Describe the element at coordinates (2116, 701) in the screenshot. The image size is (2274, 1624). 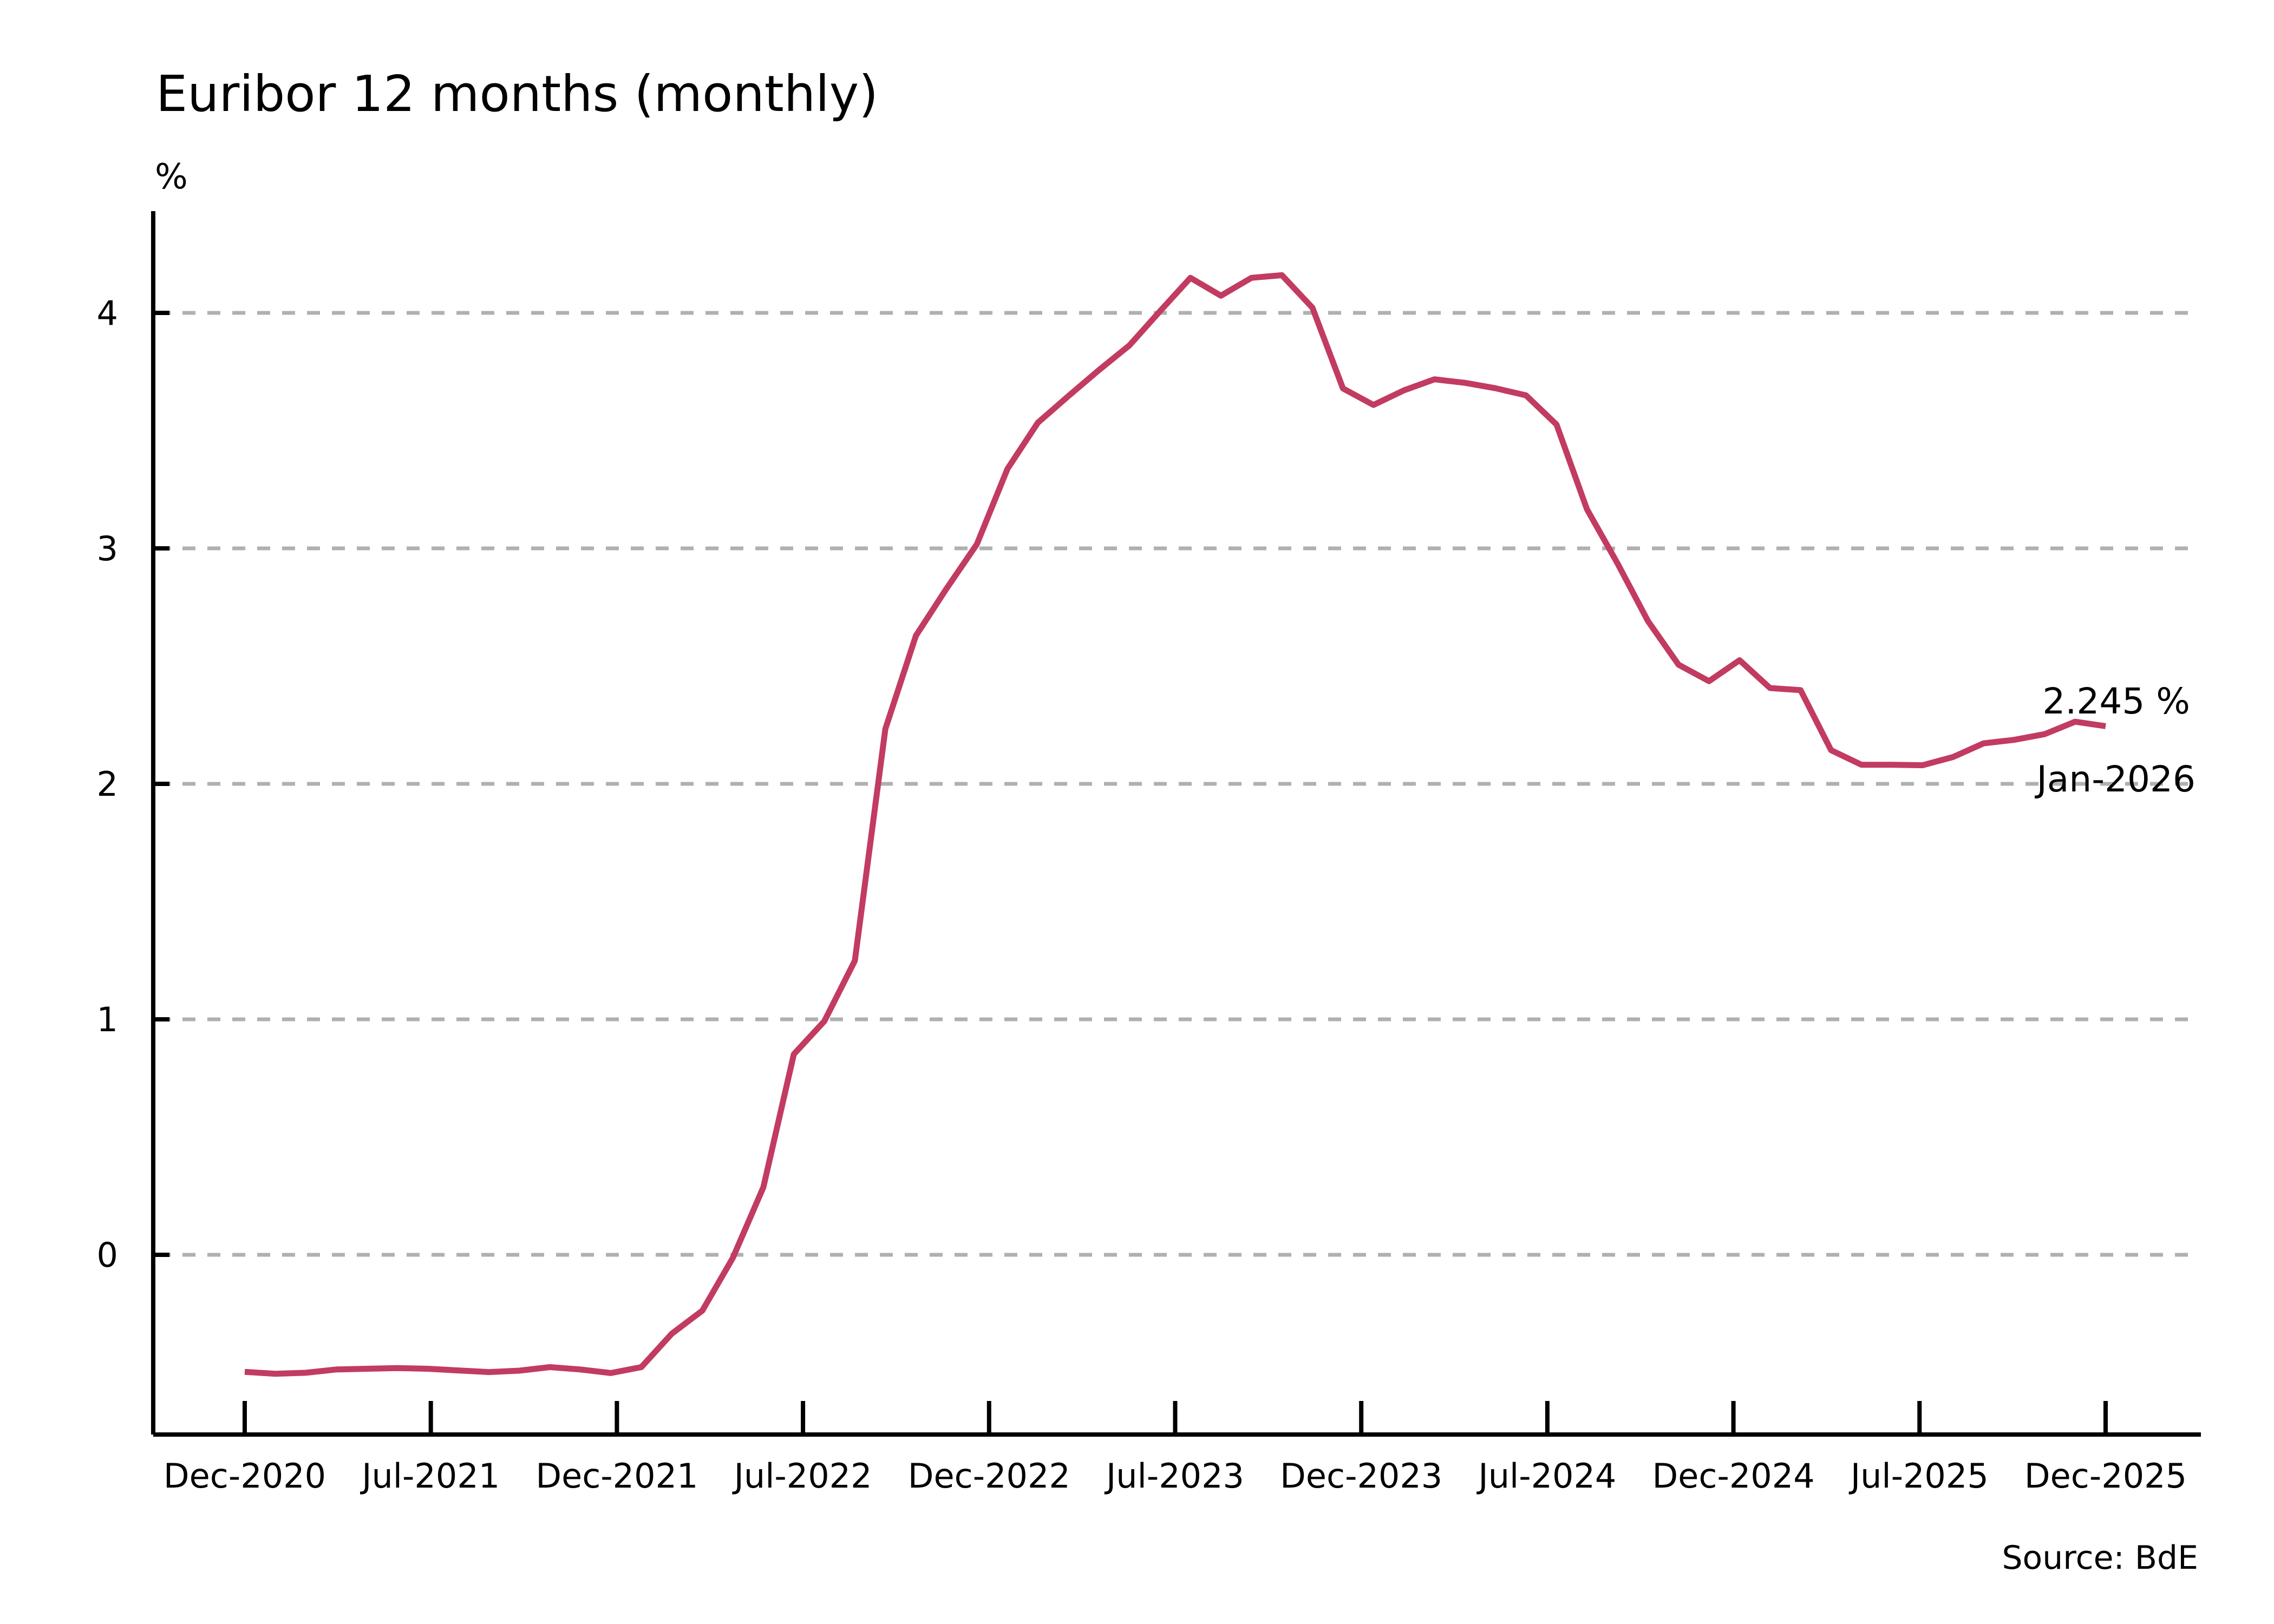
I see `last-value-annotation: 2.245 %` at that location.